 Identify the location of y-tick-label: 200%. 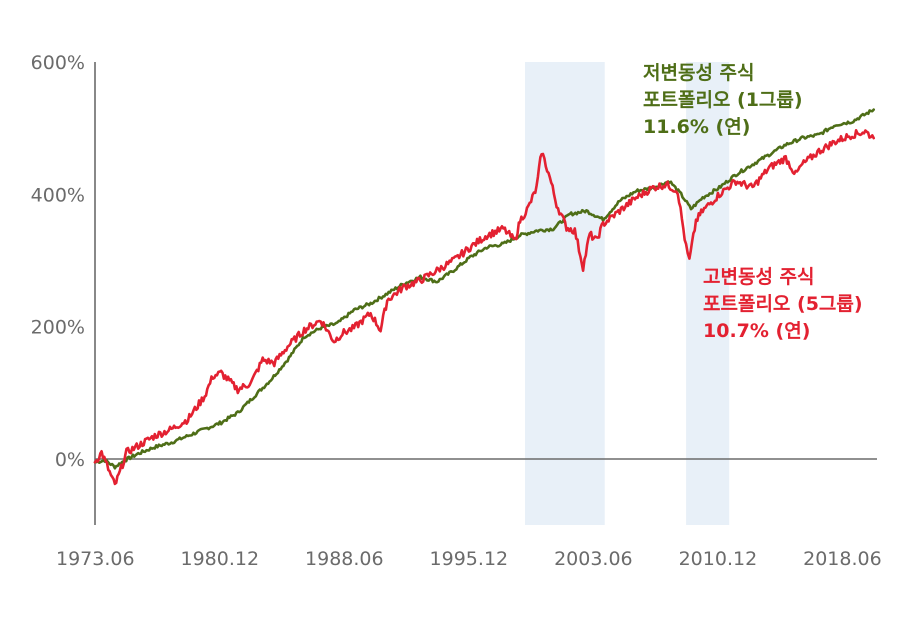
(58, 328).